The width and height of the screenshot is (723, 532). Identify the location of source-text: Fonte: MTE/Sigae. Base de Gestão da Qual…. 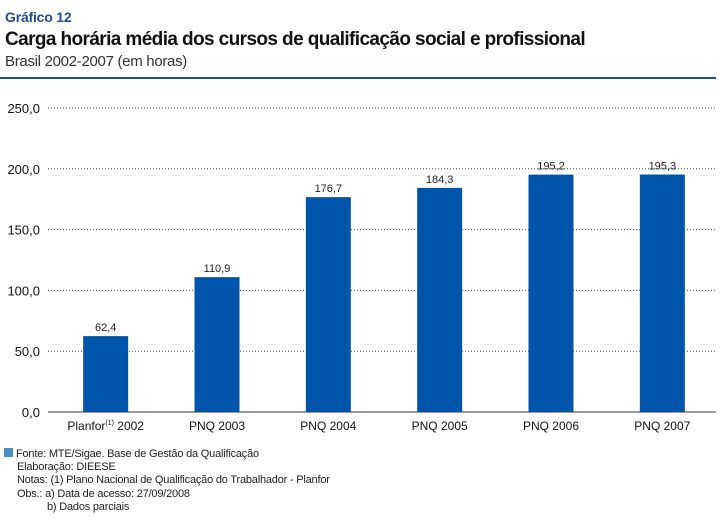
(137, 454).